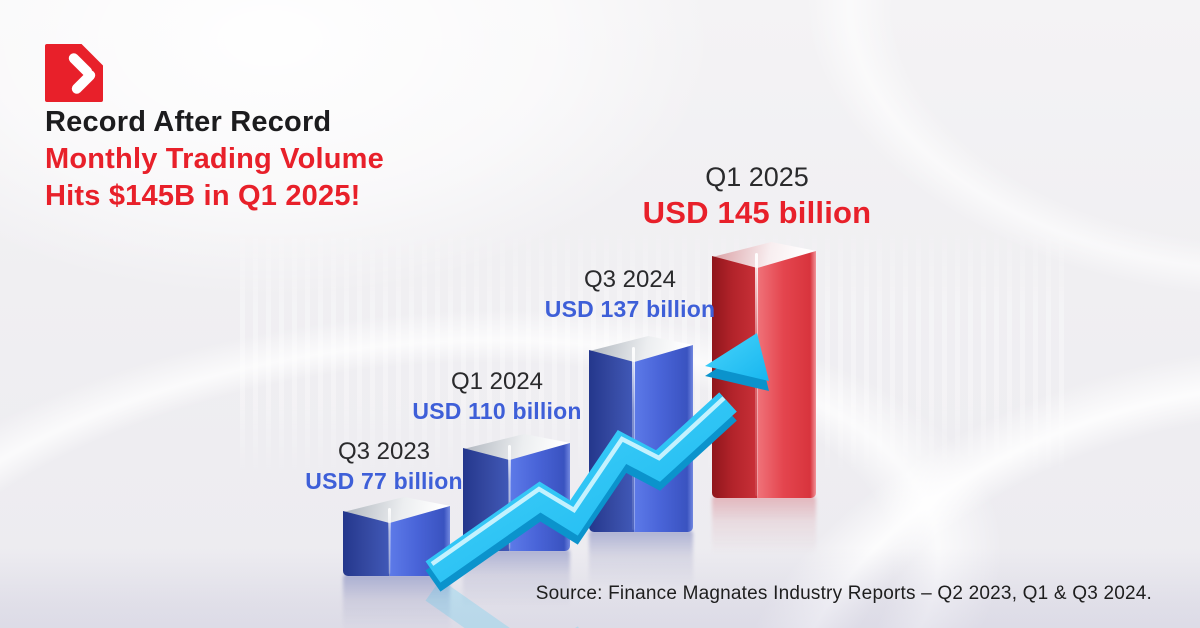 The height and width of the screenshot is (628, 1200). What do you see at coordinates (630, 309) in the screenshot?
I see `bar-value-label: USD 137 billion` at bounding box center [630, 309].